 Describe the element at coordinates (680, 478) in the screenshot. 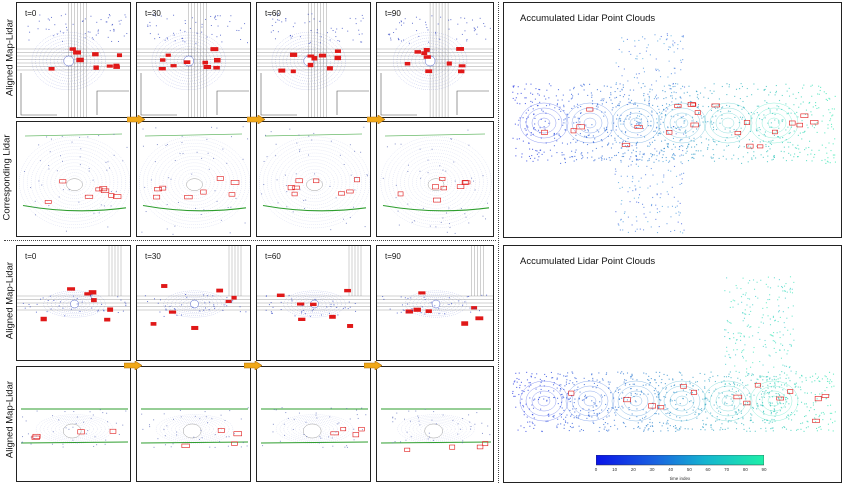

I see `colorbar-label: time index` at that location.